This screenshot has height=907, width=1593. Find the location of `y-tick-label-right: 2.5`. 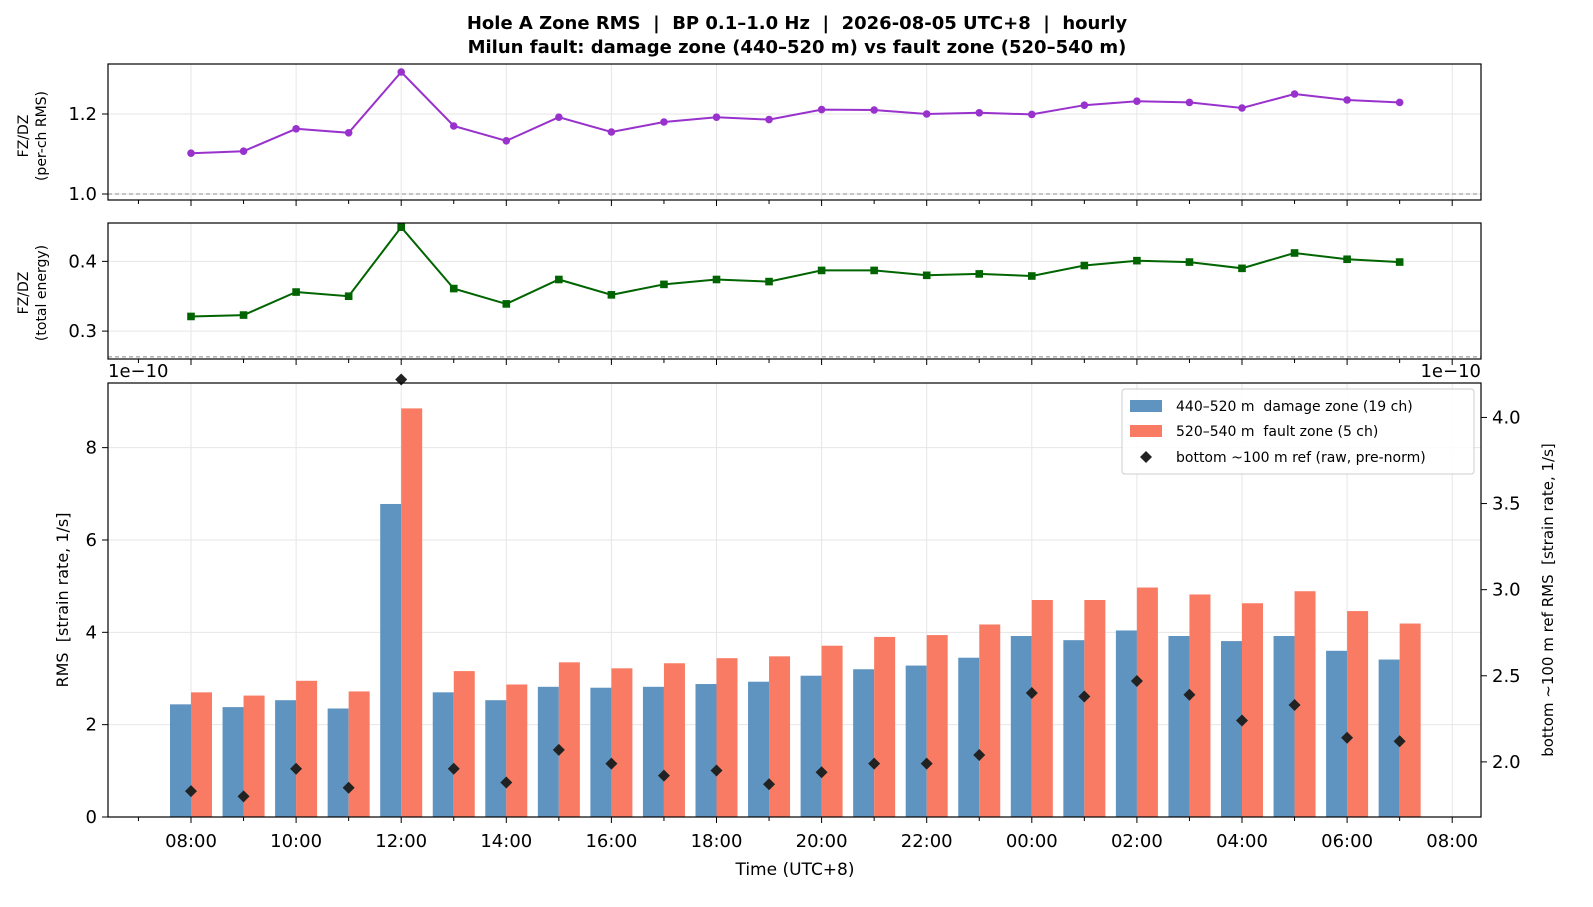

y-tick-label-right: 2.5 is located at coordinates (1506, 676).